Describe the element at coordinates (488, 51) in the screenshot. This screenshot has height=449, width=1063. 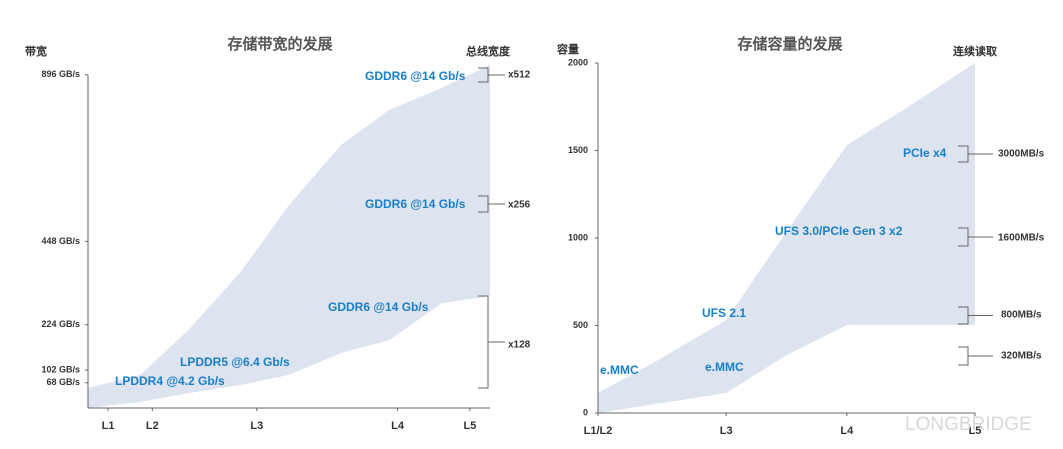
I see `y2-axis-label: 总线宽度` at that location.